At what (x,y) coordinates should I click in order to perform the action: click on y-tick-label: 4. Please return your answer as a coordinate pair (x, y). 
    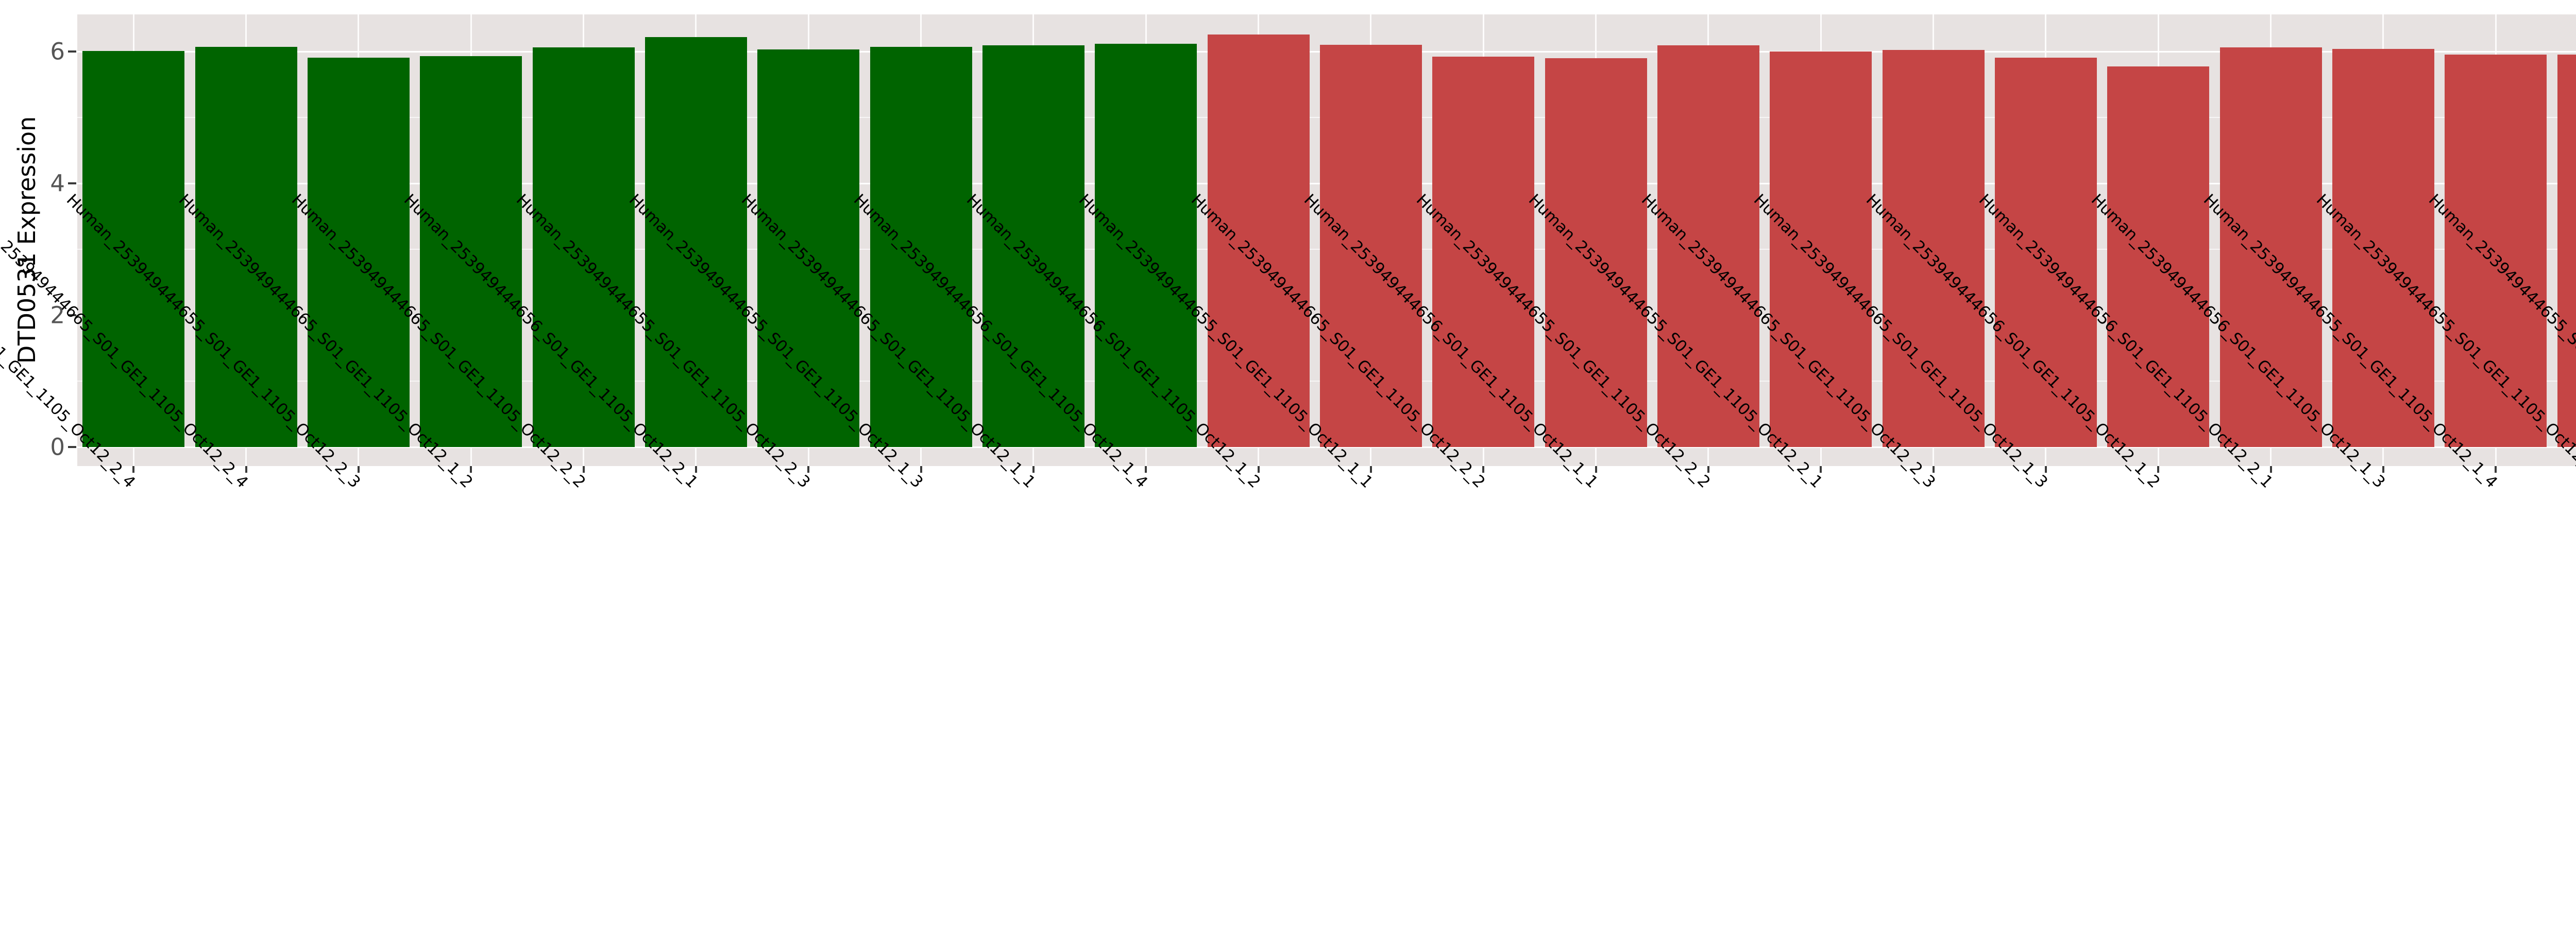
    Looking at the image, I should click on (57, 183).